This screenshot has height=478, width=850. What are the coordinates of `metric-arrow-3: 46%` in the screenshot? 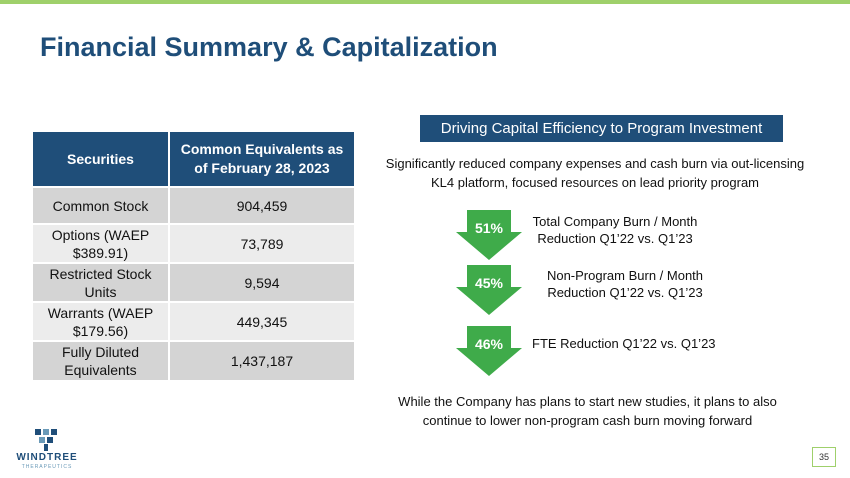 It's located at (489, 351).